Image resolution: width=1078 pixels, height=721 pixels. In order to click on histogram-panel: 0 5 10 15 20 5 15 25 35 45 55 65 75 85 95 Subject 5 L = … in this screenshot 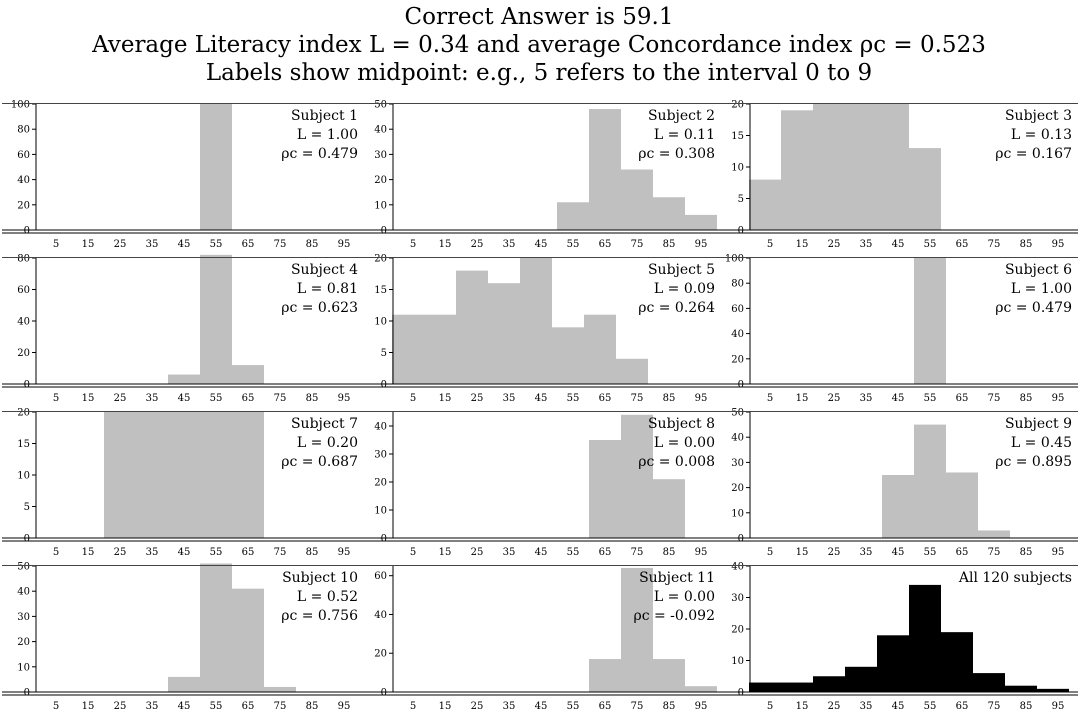, I will do `click(545, 329)`.